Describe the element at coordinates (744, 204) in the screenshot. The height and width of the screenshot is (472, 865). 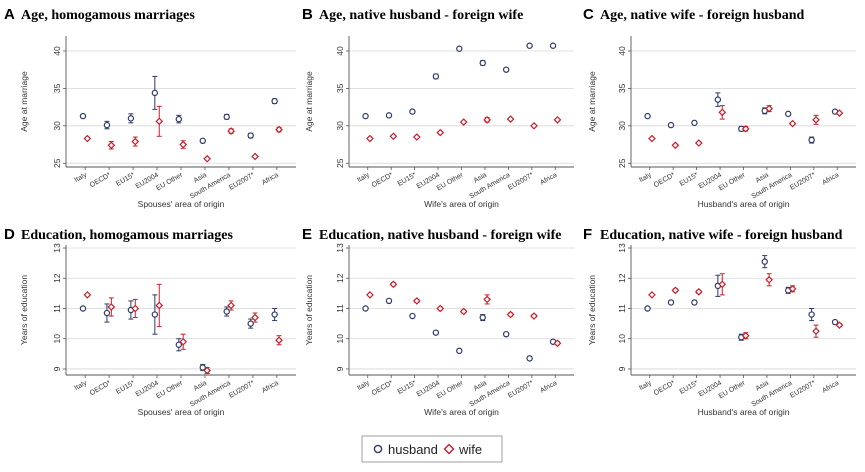
I see `x-axis-label: Husband's area of origin` at that location.